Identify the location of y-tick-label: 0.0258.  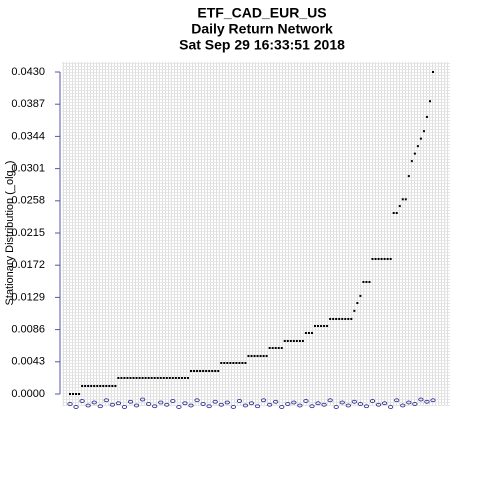
(28, 201).